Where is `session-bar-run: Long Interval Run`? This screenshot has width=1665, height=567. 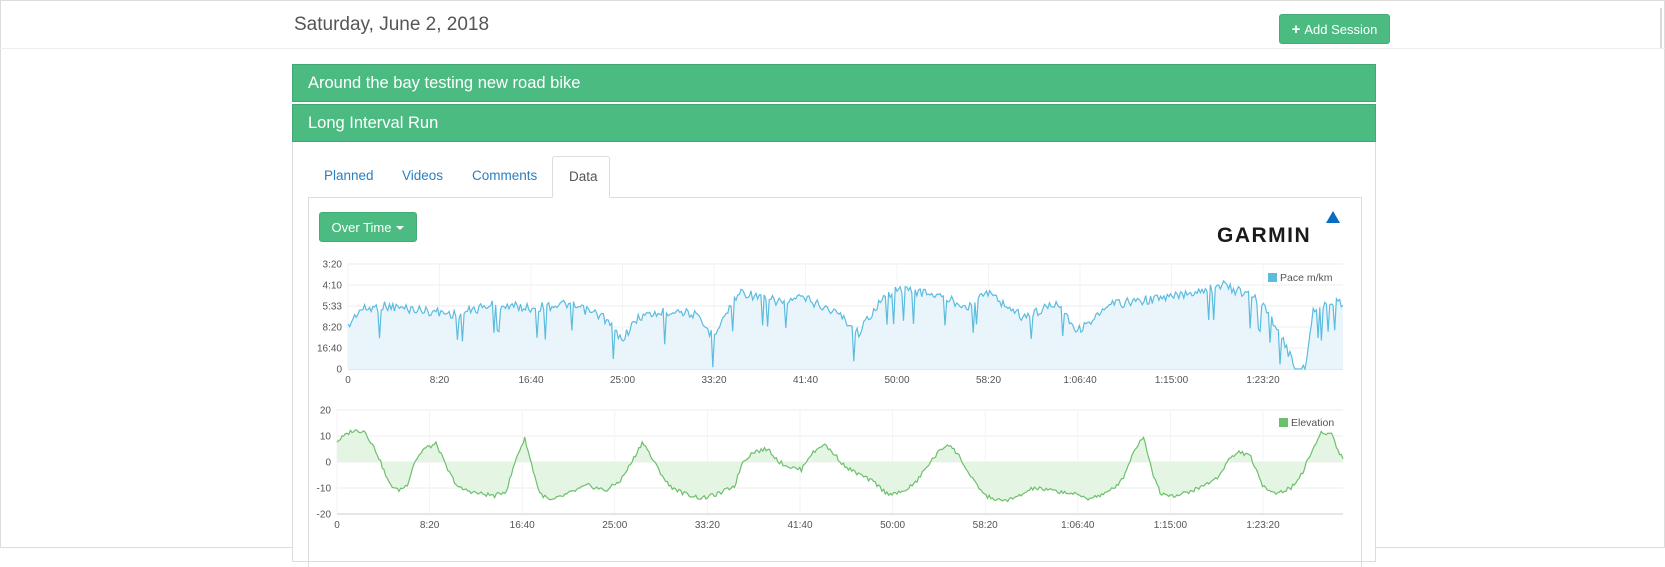 session-bar-run: Long Interval Run is located at coordinates (834, 123).